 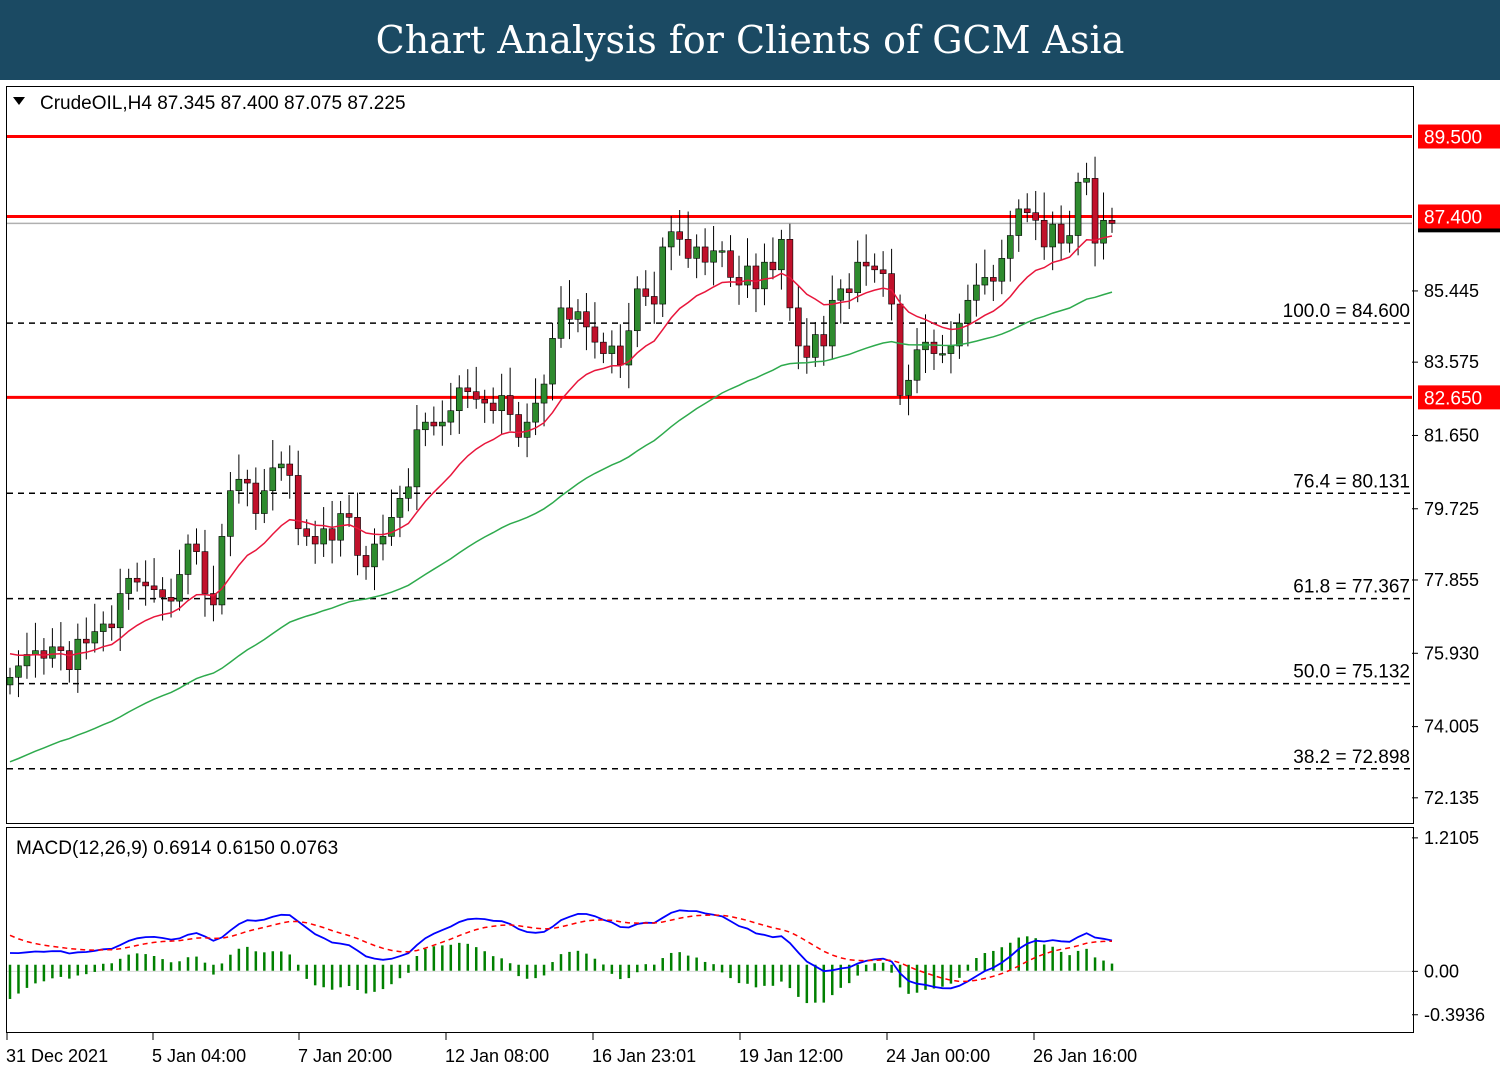 I want to click on level-label-82650: 82.650, so click(x=1459, y=397).